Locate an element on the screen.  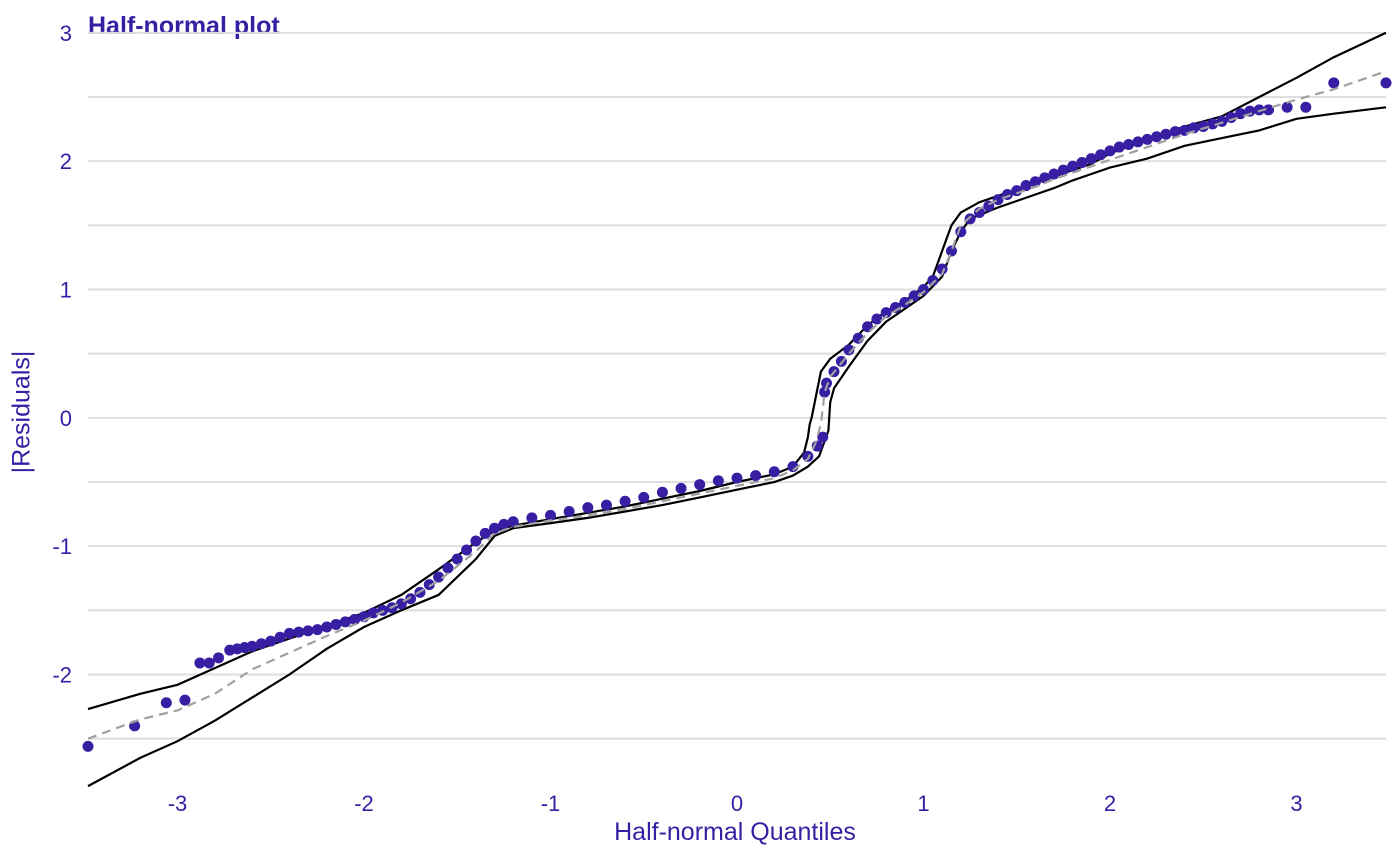
y-axis-label: |Residuals| is located at coordinates (21, 412).